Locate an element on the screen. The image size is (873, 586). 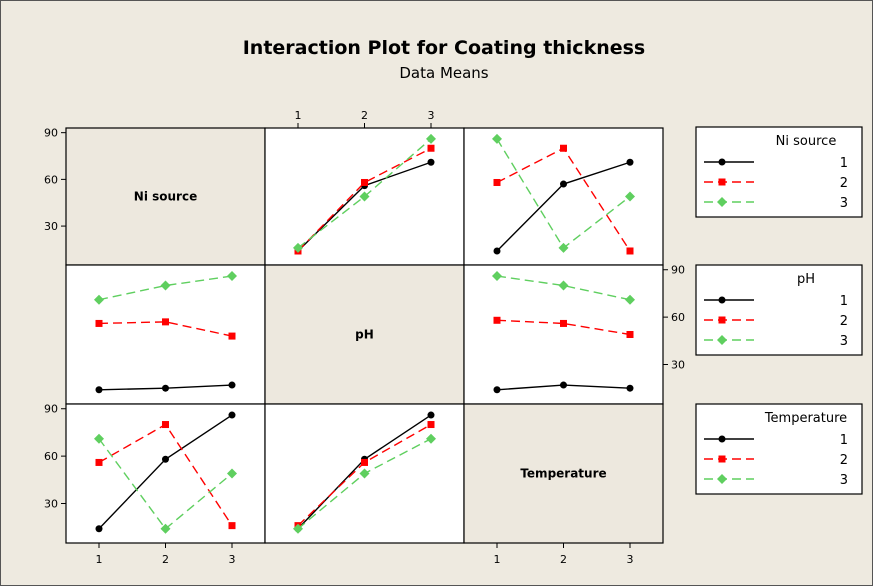
factor-label: pH is located at coordinates (364, 335).